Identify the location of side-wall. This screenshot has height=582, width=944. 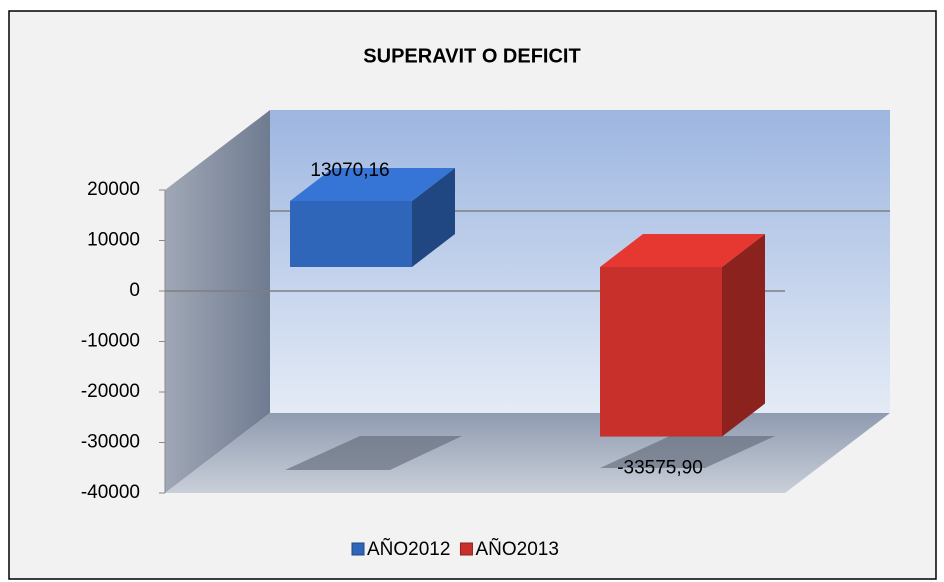
(217, 301).